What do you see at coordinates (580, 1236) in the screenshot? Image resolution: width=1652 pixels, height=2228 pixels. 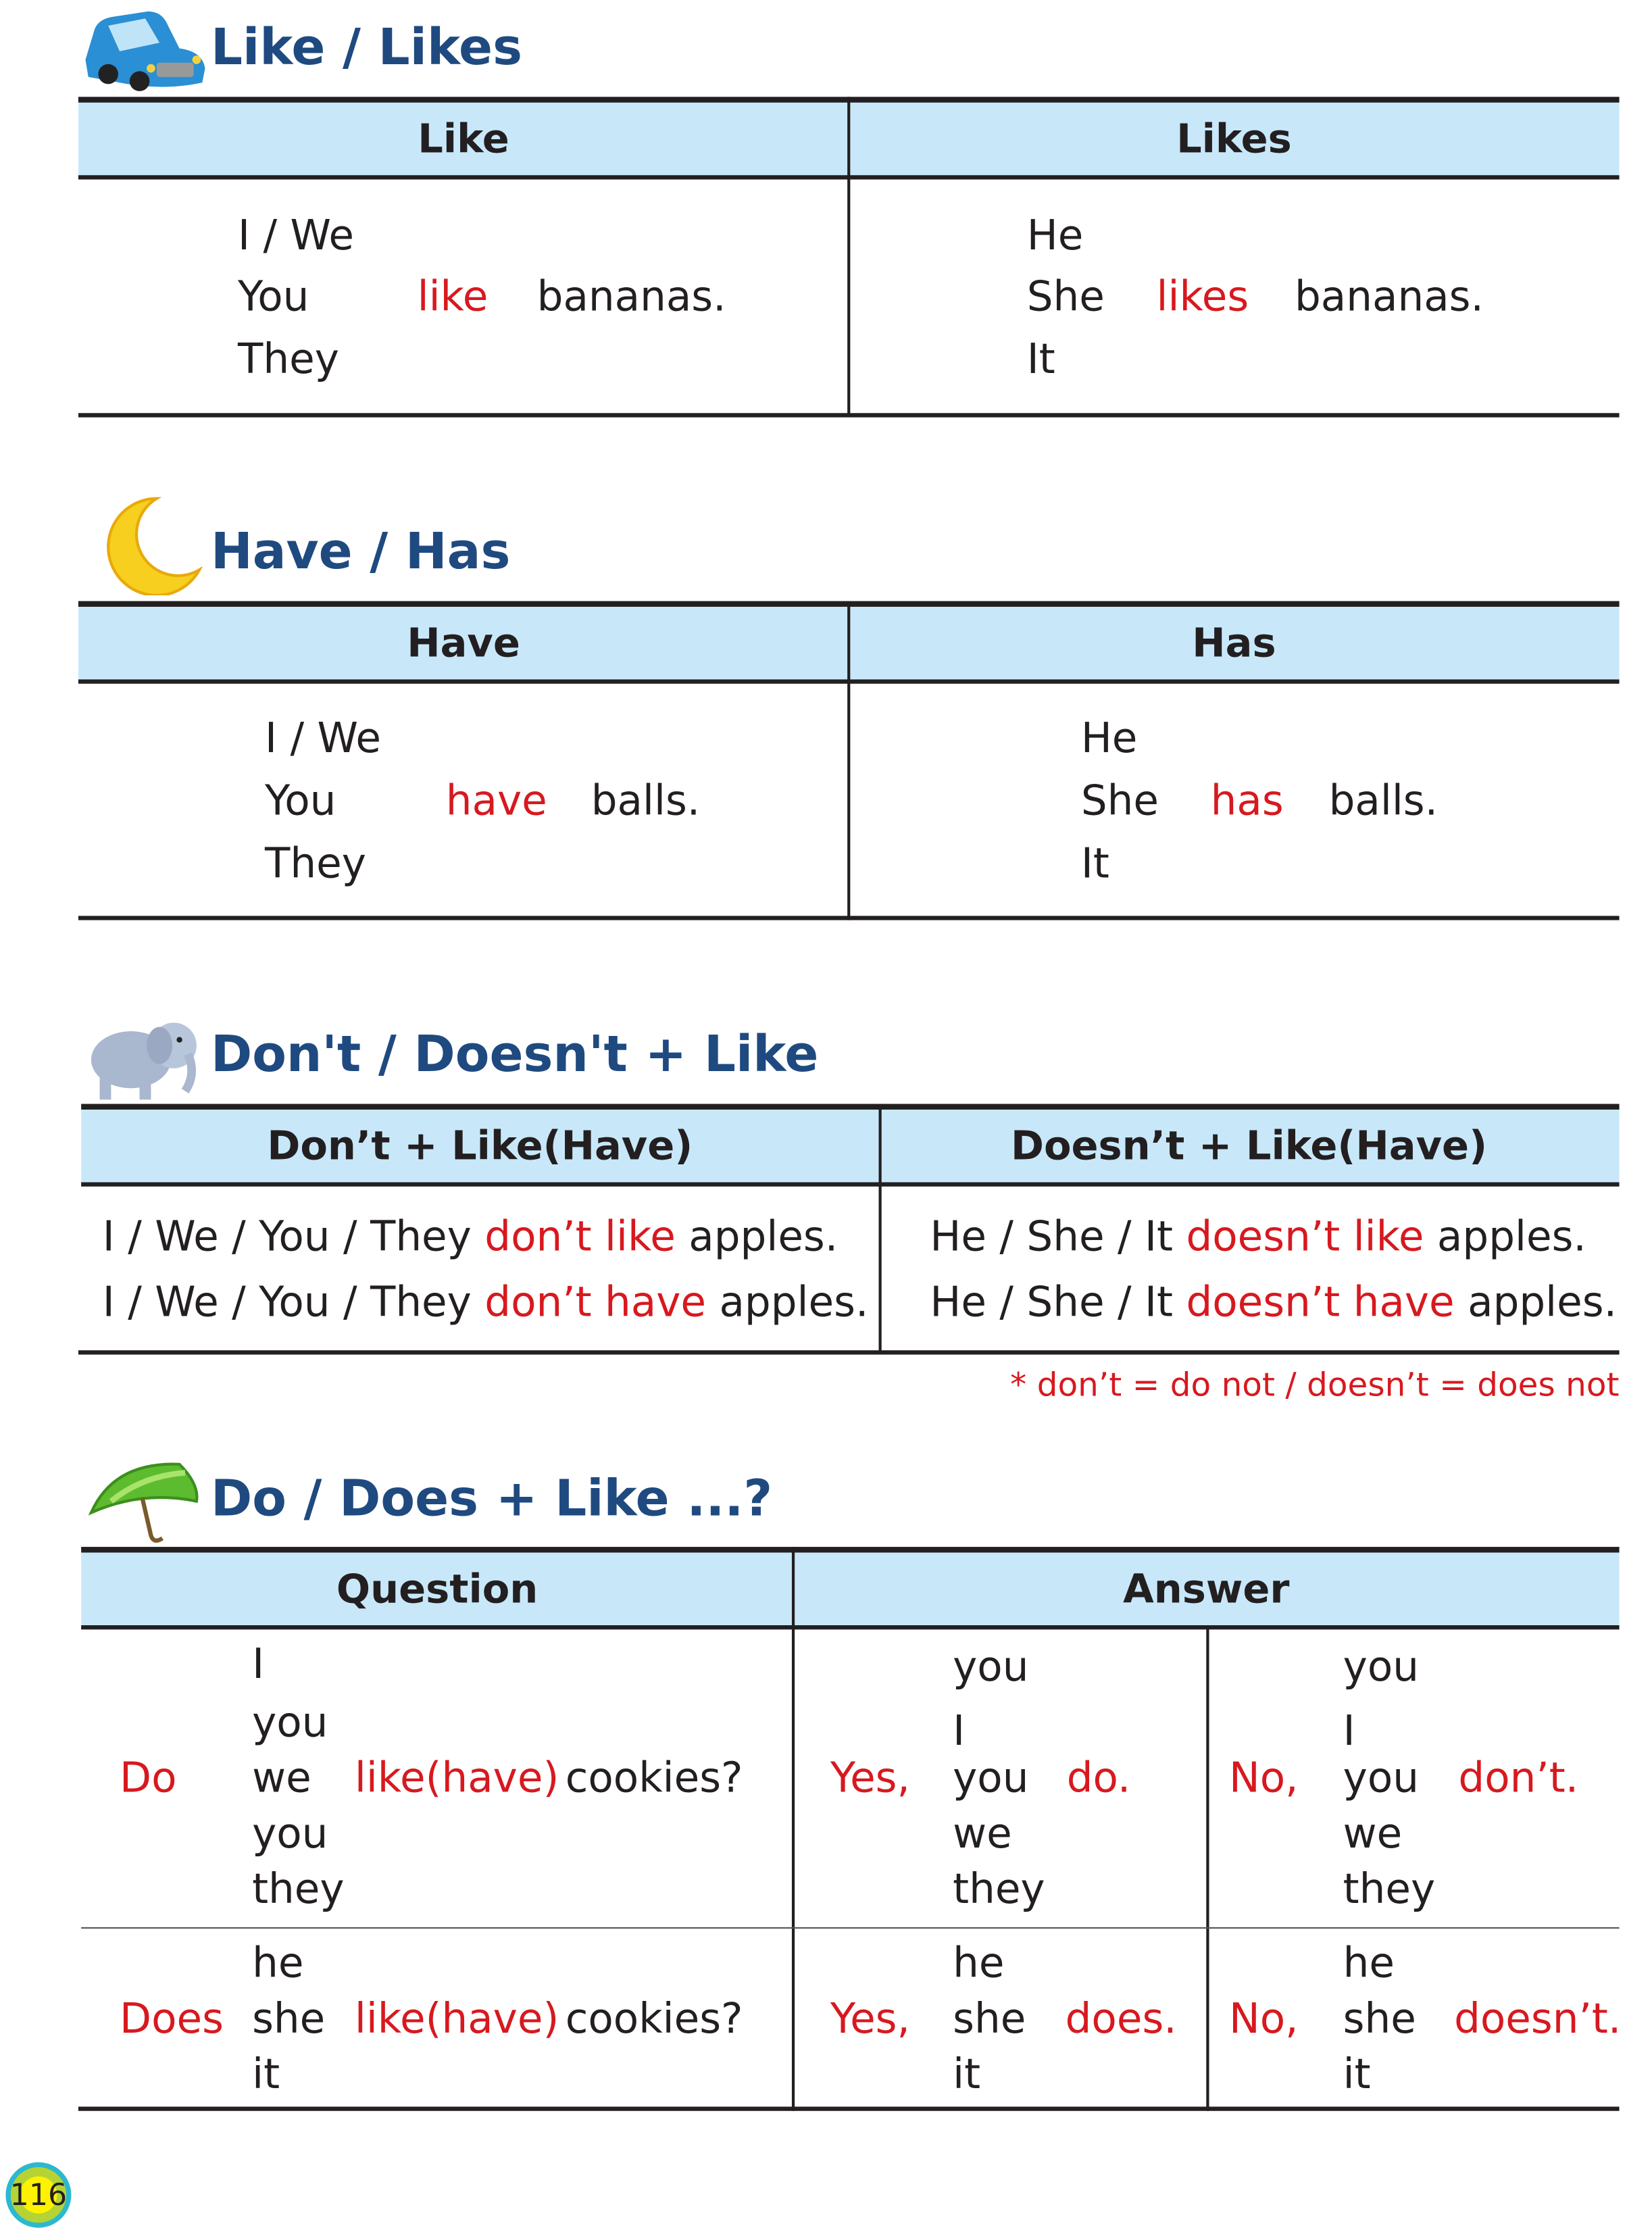 I see `verb: don’t like` at bounding box center [580, 1236].